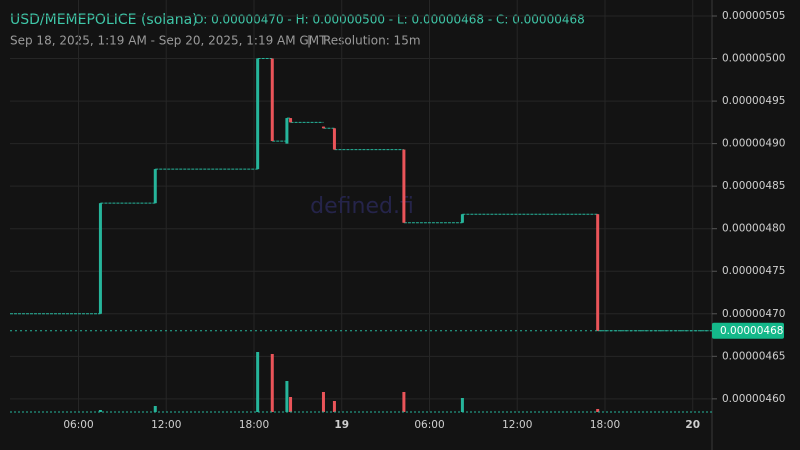 This screenshot has height=450, width=800. Describe the element at coordinates (341, 425) in the screenshot. I see `x-tick-label: 19` at that location.